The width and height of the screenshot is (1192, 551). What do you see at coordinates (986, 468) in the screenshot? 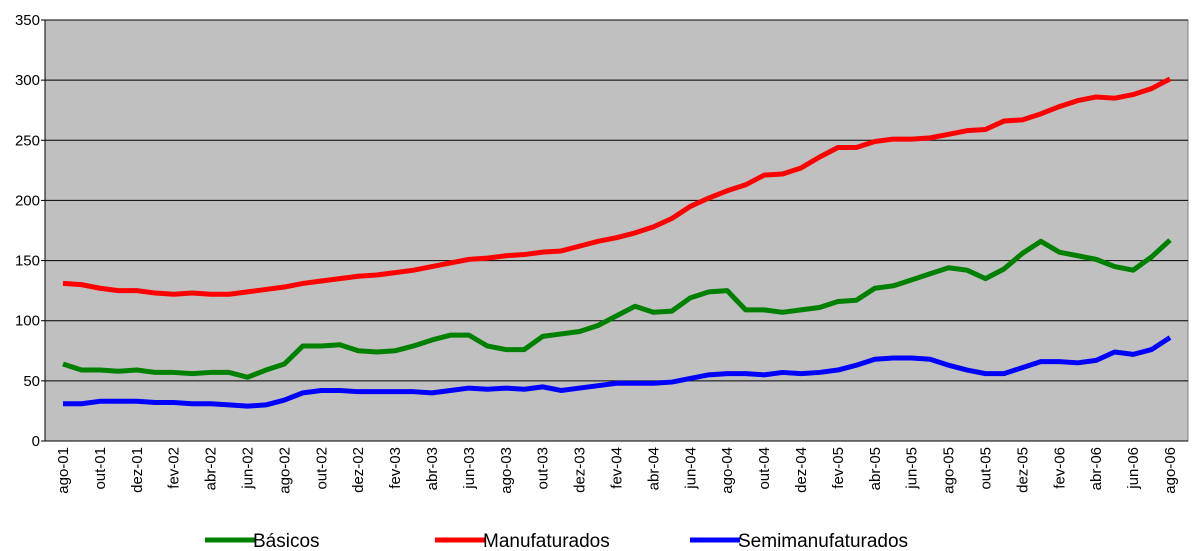
I see `x-tick-label: out-05` at bounding box center [986, 468].